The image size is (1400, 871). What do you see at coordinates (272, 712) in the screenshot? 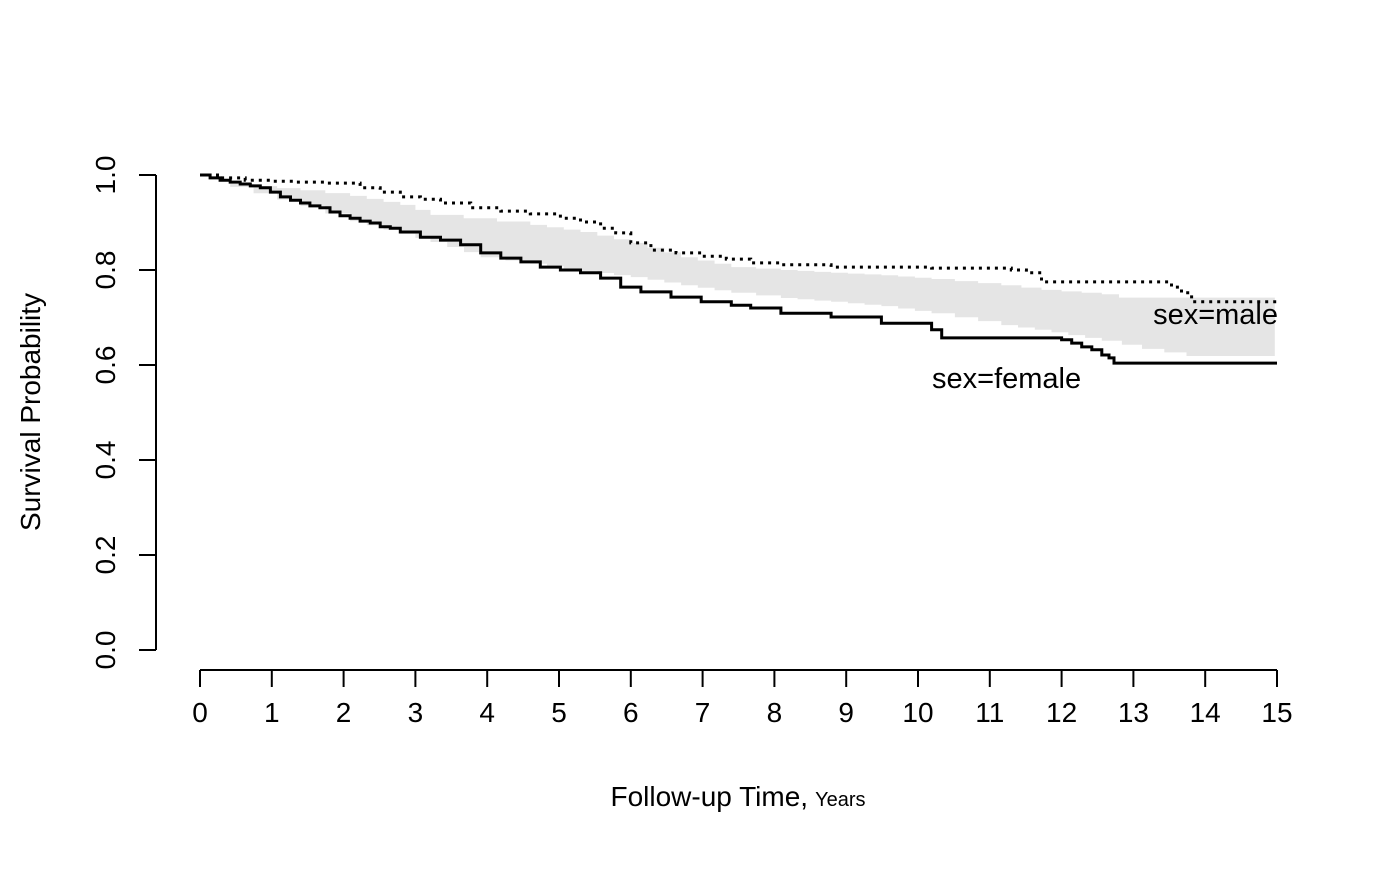
I see `x-tick-label: 1` at bounding box center [272, 712].